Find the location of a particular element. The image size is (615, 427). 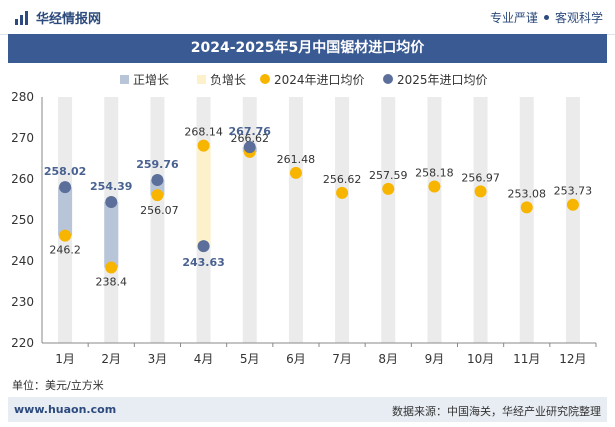

x-tick-label: 10月 is located at coordinates (480, 359).